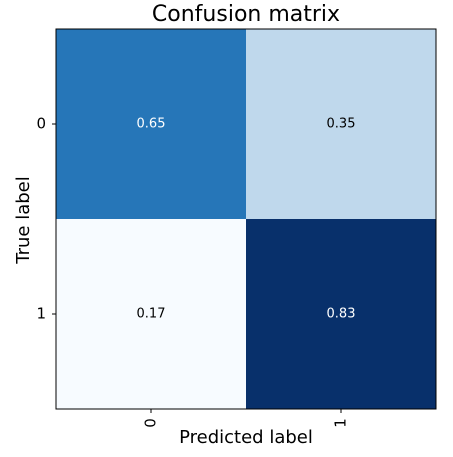  What do you see at coordinates (23, 220) in the screenshot?
I see `y-axis-label: True label` at bounding box center [23, 220].